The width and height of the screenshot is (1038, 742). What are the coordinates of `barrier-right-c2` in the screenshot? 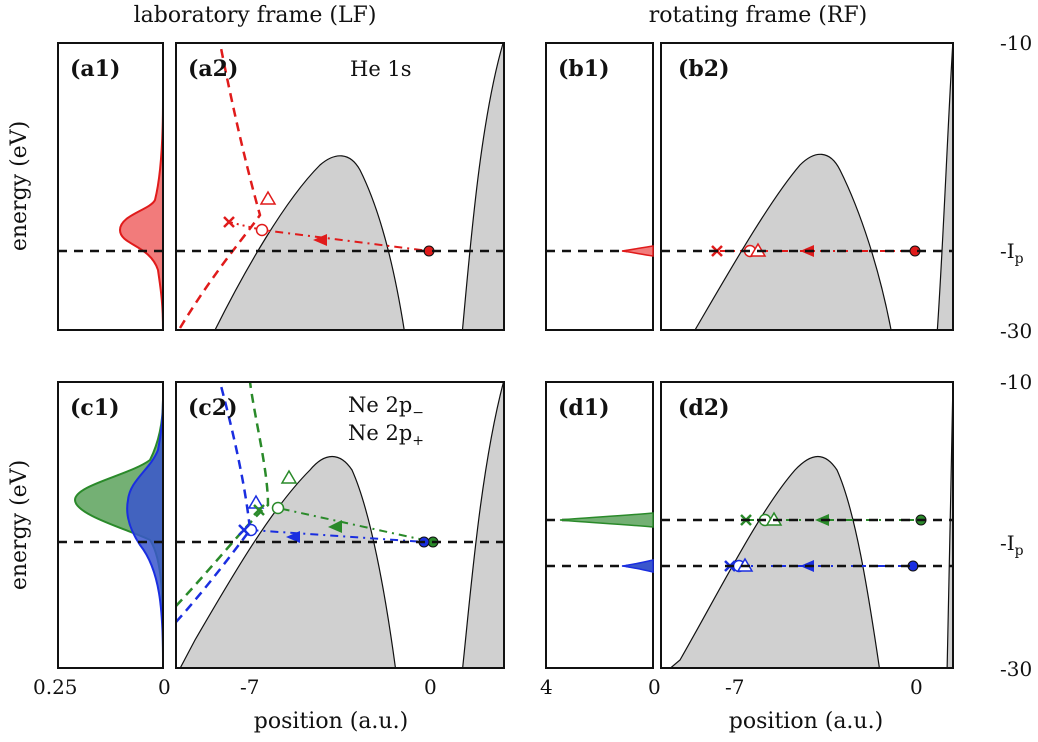 It's located at (483, 525).